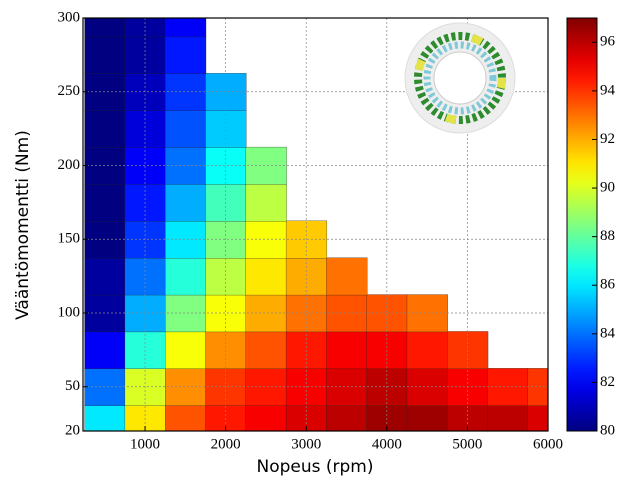  What do you see at coordinates (387, 444) in the screenshot?
I see `x-tick-label: 4000` at bounding box center [387, 444].